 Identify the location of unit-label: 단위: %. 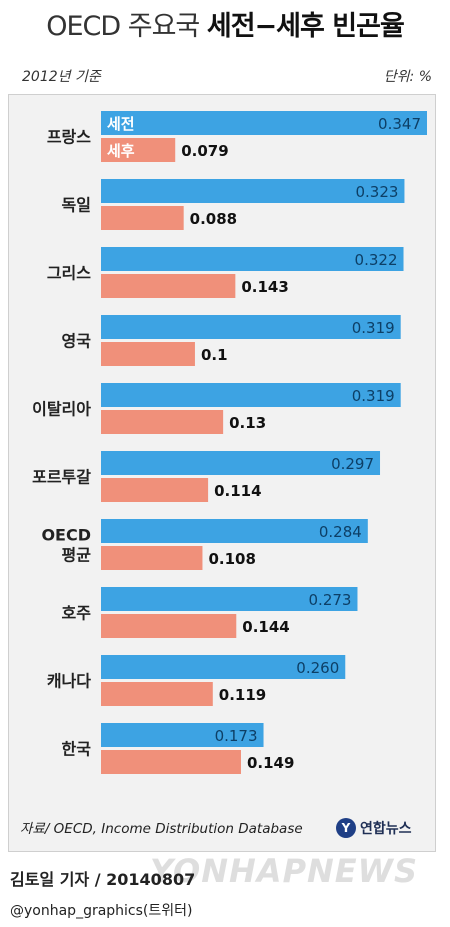
(407, 77).